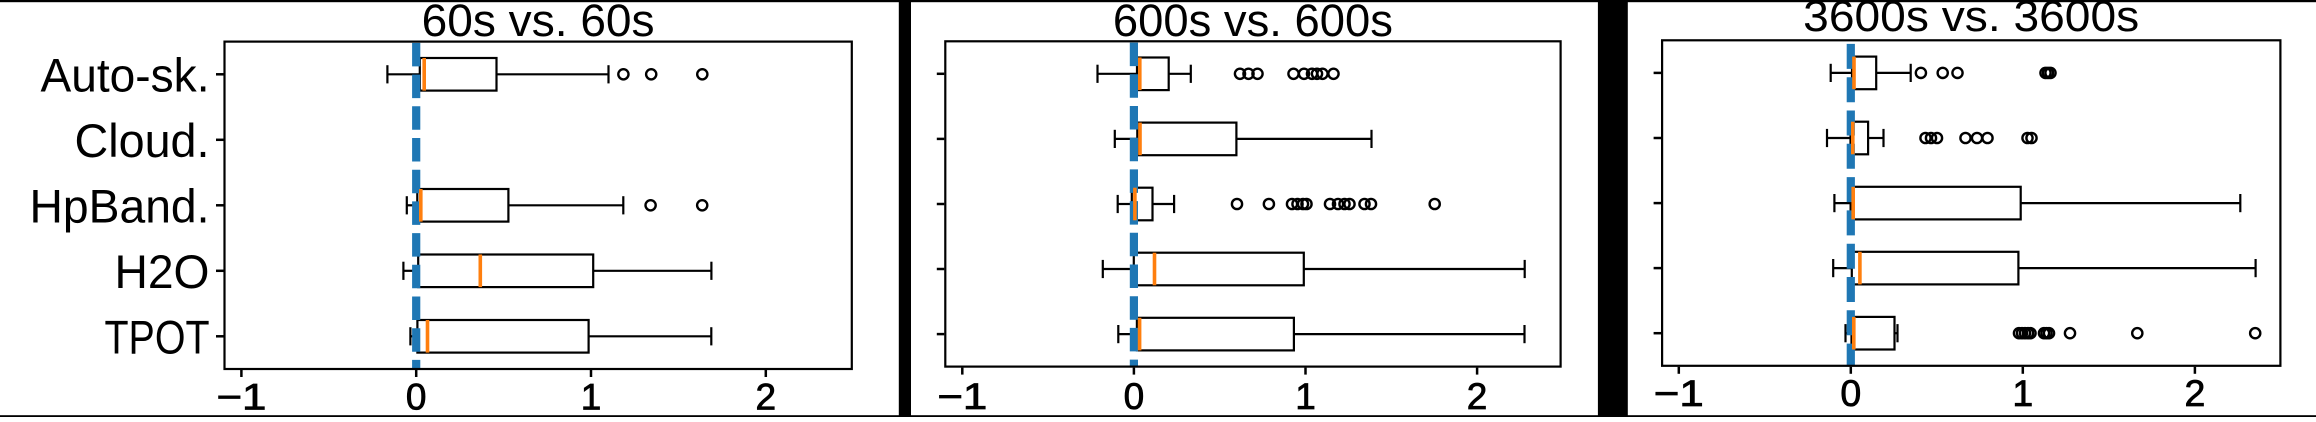 The image size is (2316, 422). What do you see at coordinates (142, 140) in the screenshot?
I see `svg-text: Cloud.` at bounding box center [142, 140].